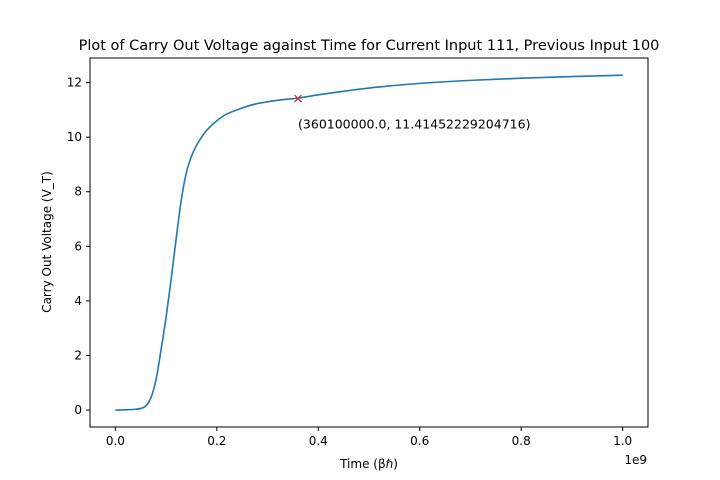 The image size is (720, 480). What do you see at coordinates (298, 98) in the screenshot?
I see `highlight-point-marker` at bounding box center [298, 98].